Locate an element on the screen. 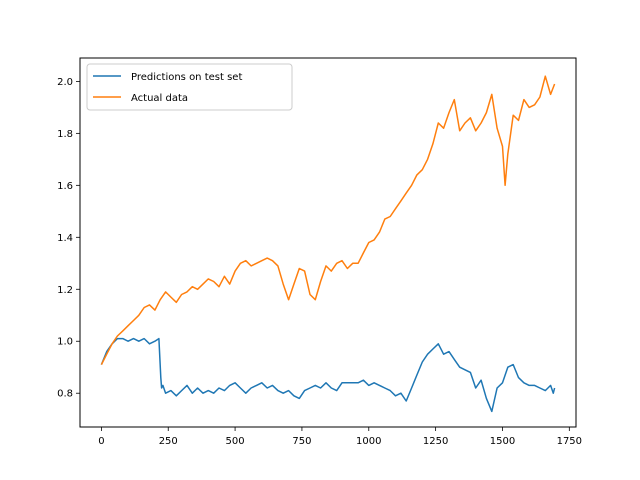 The width and height of the screenshot is (640, 480). x-tick-label: 500 is located at coordinates (235, 441).